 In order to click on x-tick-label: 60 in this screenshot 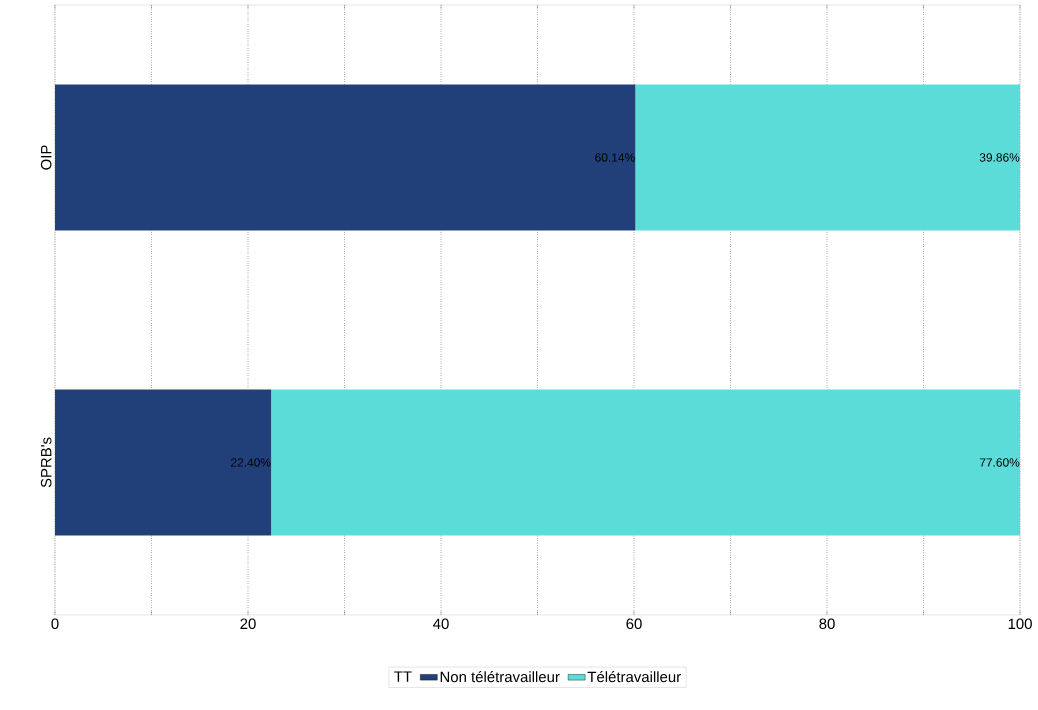, I will do `click(634, 624)`.